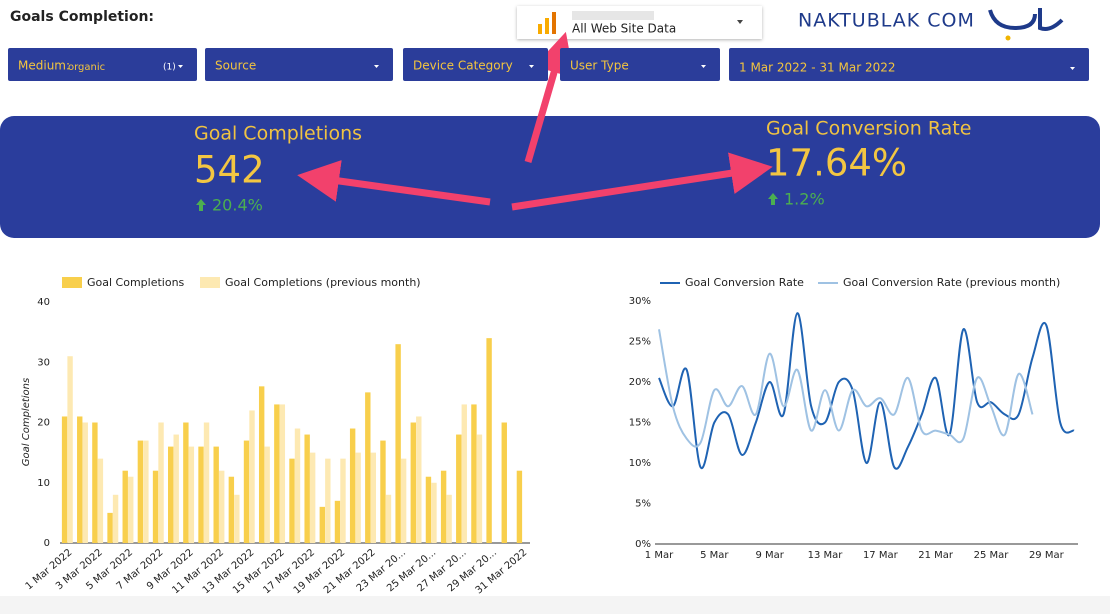 The width and height of the screenshot is (1110, 614). Describe the element at coordinates (1047, 555) in the screenshot. I see `x-tick-label: 29 Mar` at that location.